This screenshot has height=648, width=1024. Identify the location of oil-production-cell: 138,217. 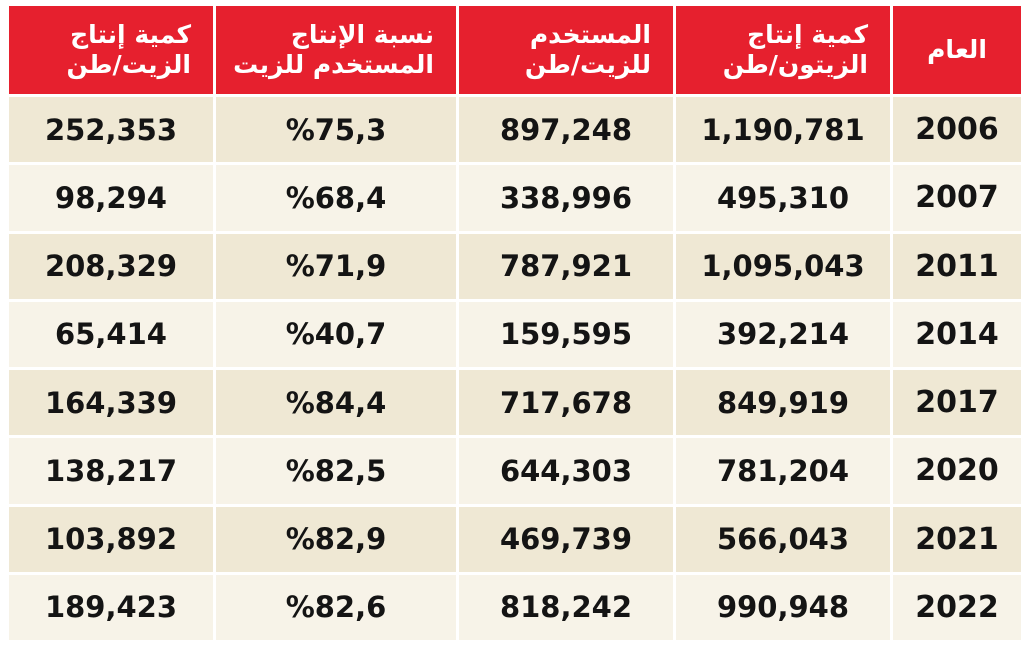
(111, 471).